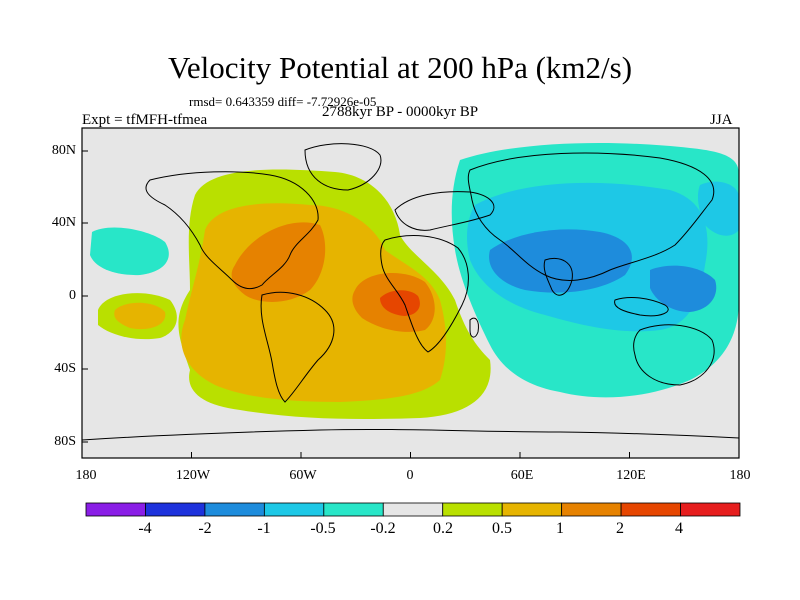 This screenshot has height=600, width=800. I want to click on colorbar-label: -0.2, so click(383, 528).